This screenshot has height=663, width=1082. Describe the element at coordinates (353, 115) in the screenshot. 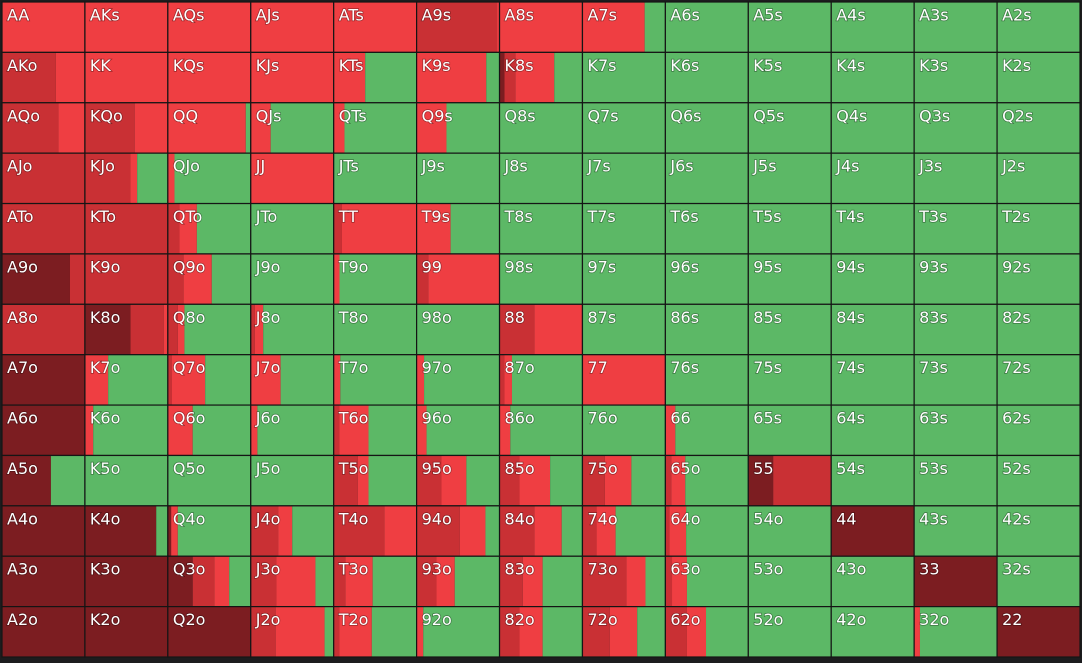

I see `hand-label: QTs` at that location.